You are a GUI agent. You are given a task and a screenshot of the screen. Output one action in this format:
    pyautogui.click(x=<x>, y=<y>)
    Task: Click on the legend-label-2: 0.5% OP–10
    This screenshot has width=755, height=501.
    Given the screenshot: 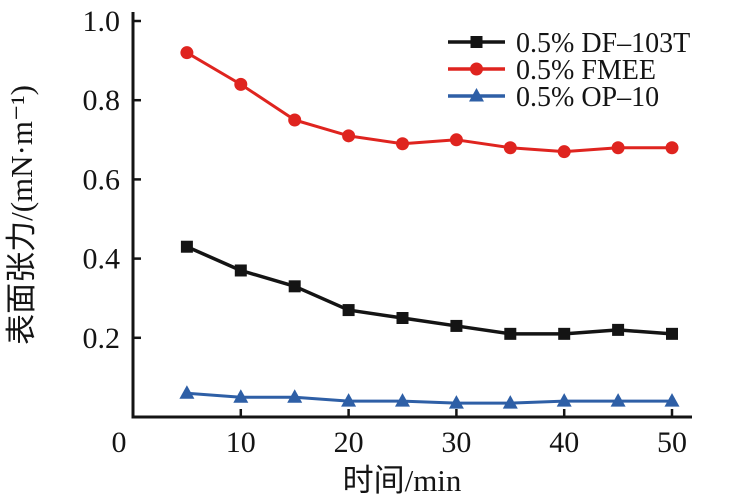 What is the action you would take?
    pyautogui.click(x=587, y=97)
    